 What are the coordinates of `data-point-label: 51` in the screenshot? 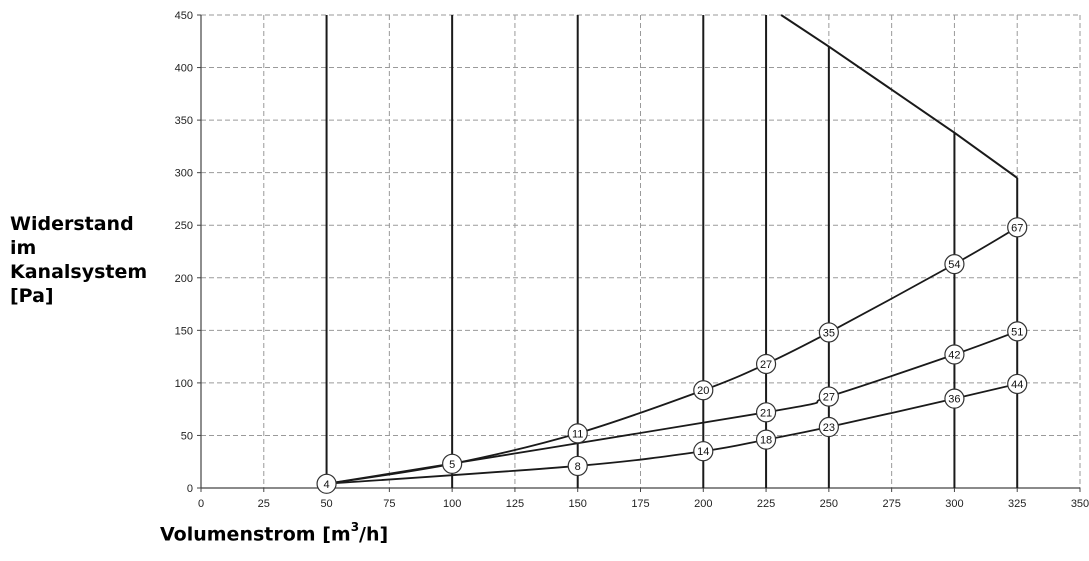 It's located at (1017, 332).